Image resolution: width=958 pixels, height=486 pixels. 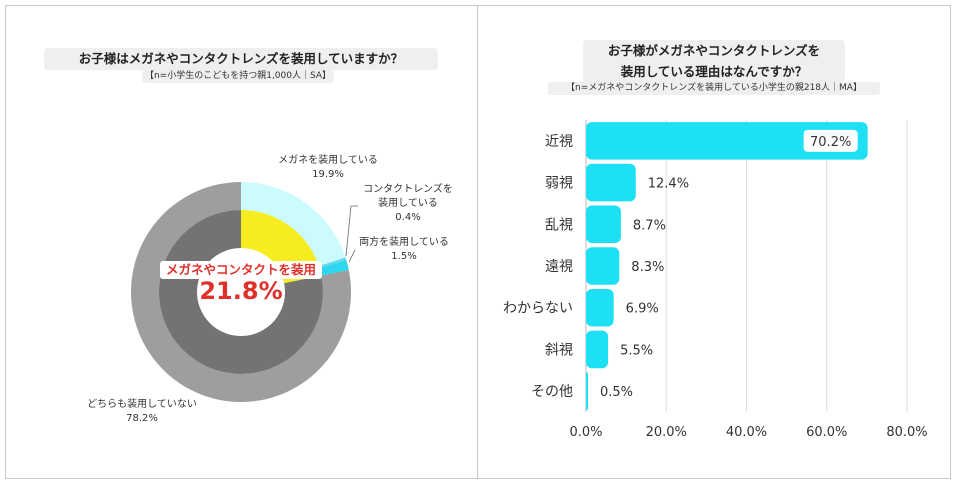 I want to click on x-tick-label: 20.0%, so click(x=666, y=432).